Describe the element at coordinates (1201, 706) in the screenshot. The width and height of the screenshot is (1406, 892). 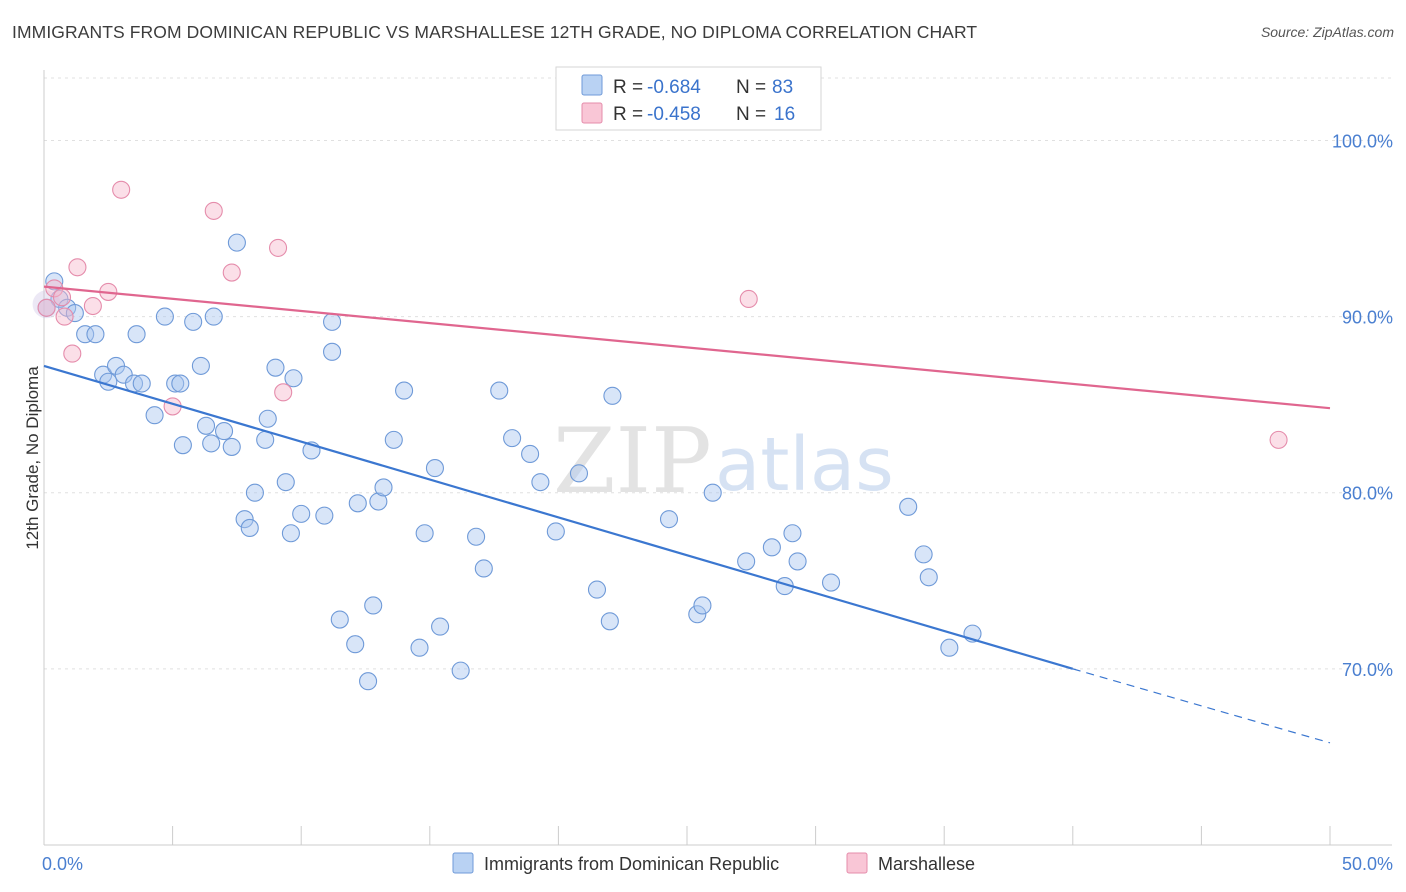
I see `trend-line-dominican-extension` at that location.